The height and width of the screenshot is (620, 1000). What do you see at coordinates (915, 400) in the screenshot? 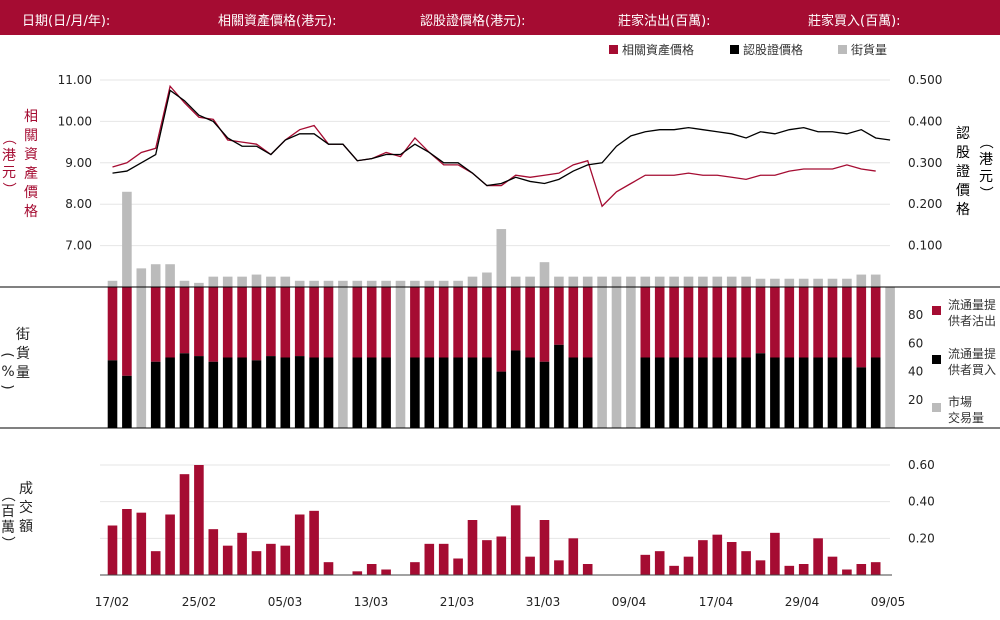
I see `pct-tick-label: 20` at bounding box center [915, 400].